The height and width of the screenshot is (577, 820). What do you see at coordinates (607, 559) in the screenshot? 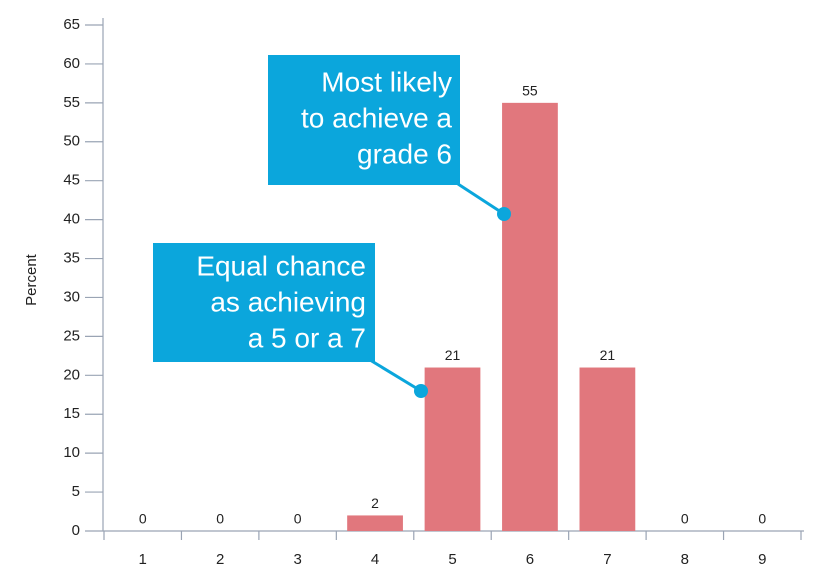
I see `x-tick-label: 7` at bounding box center [607, 559].